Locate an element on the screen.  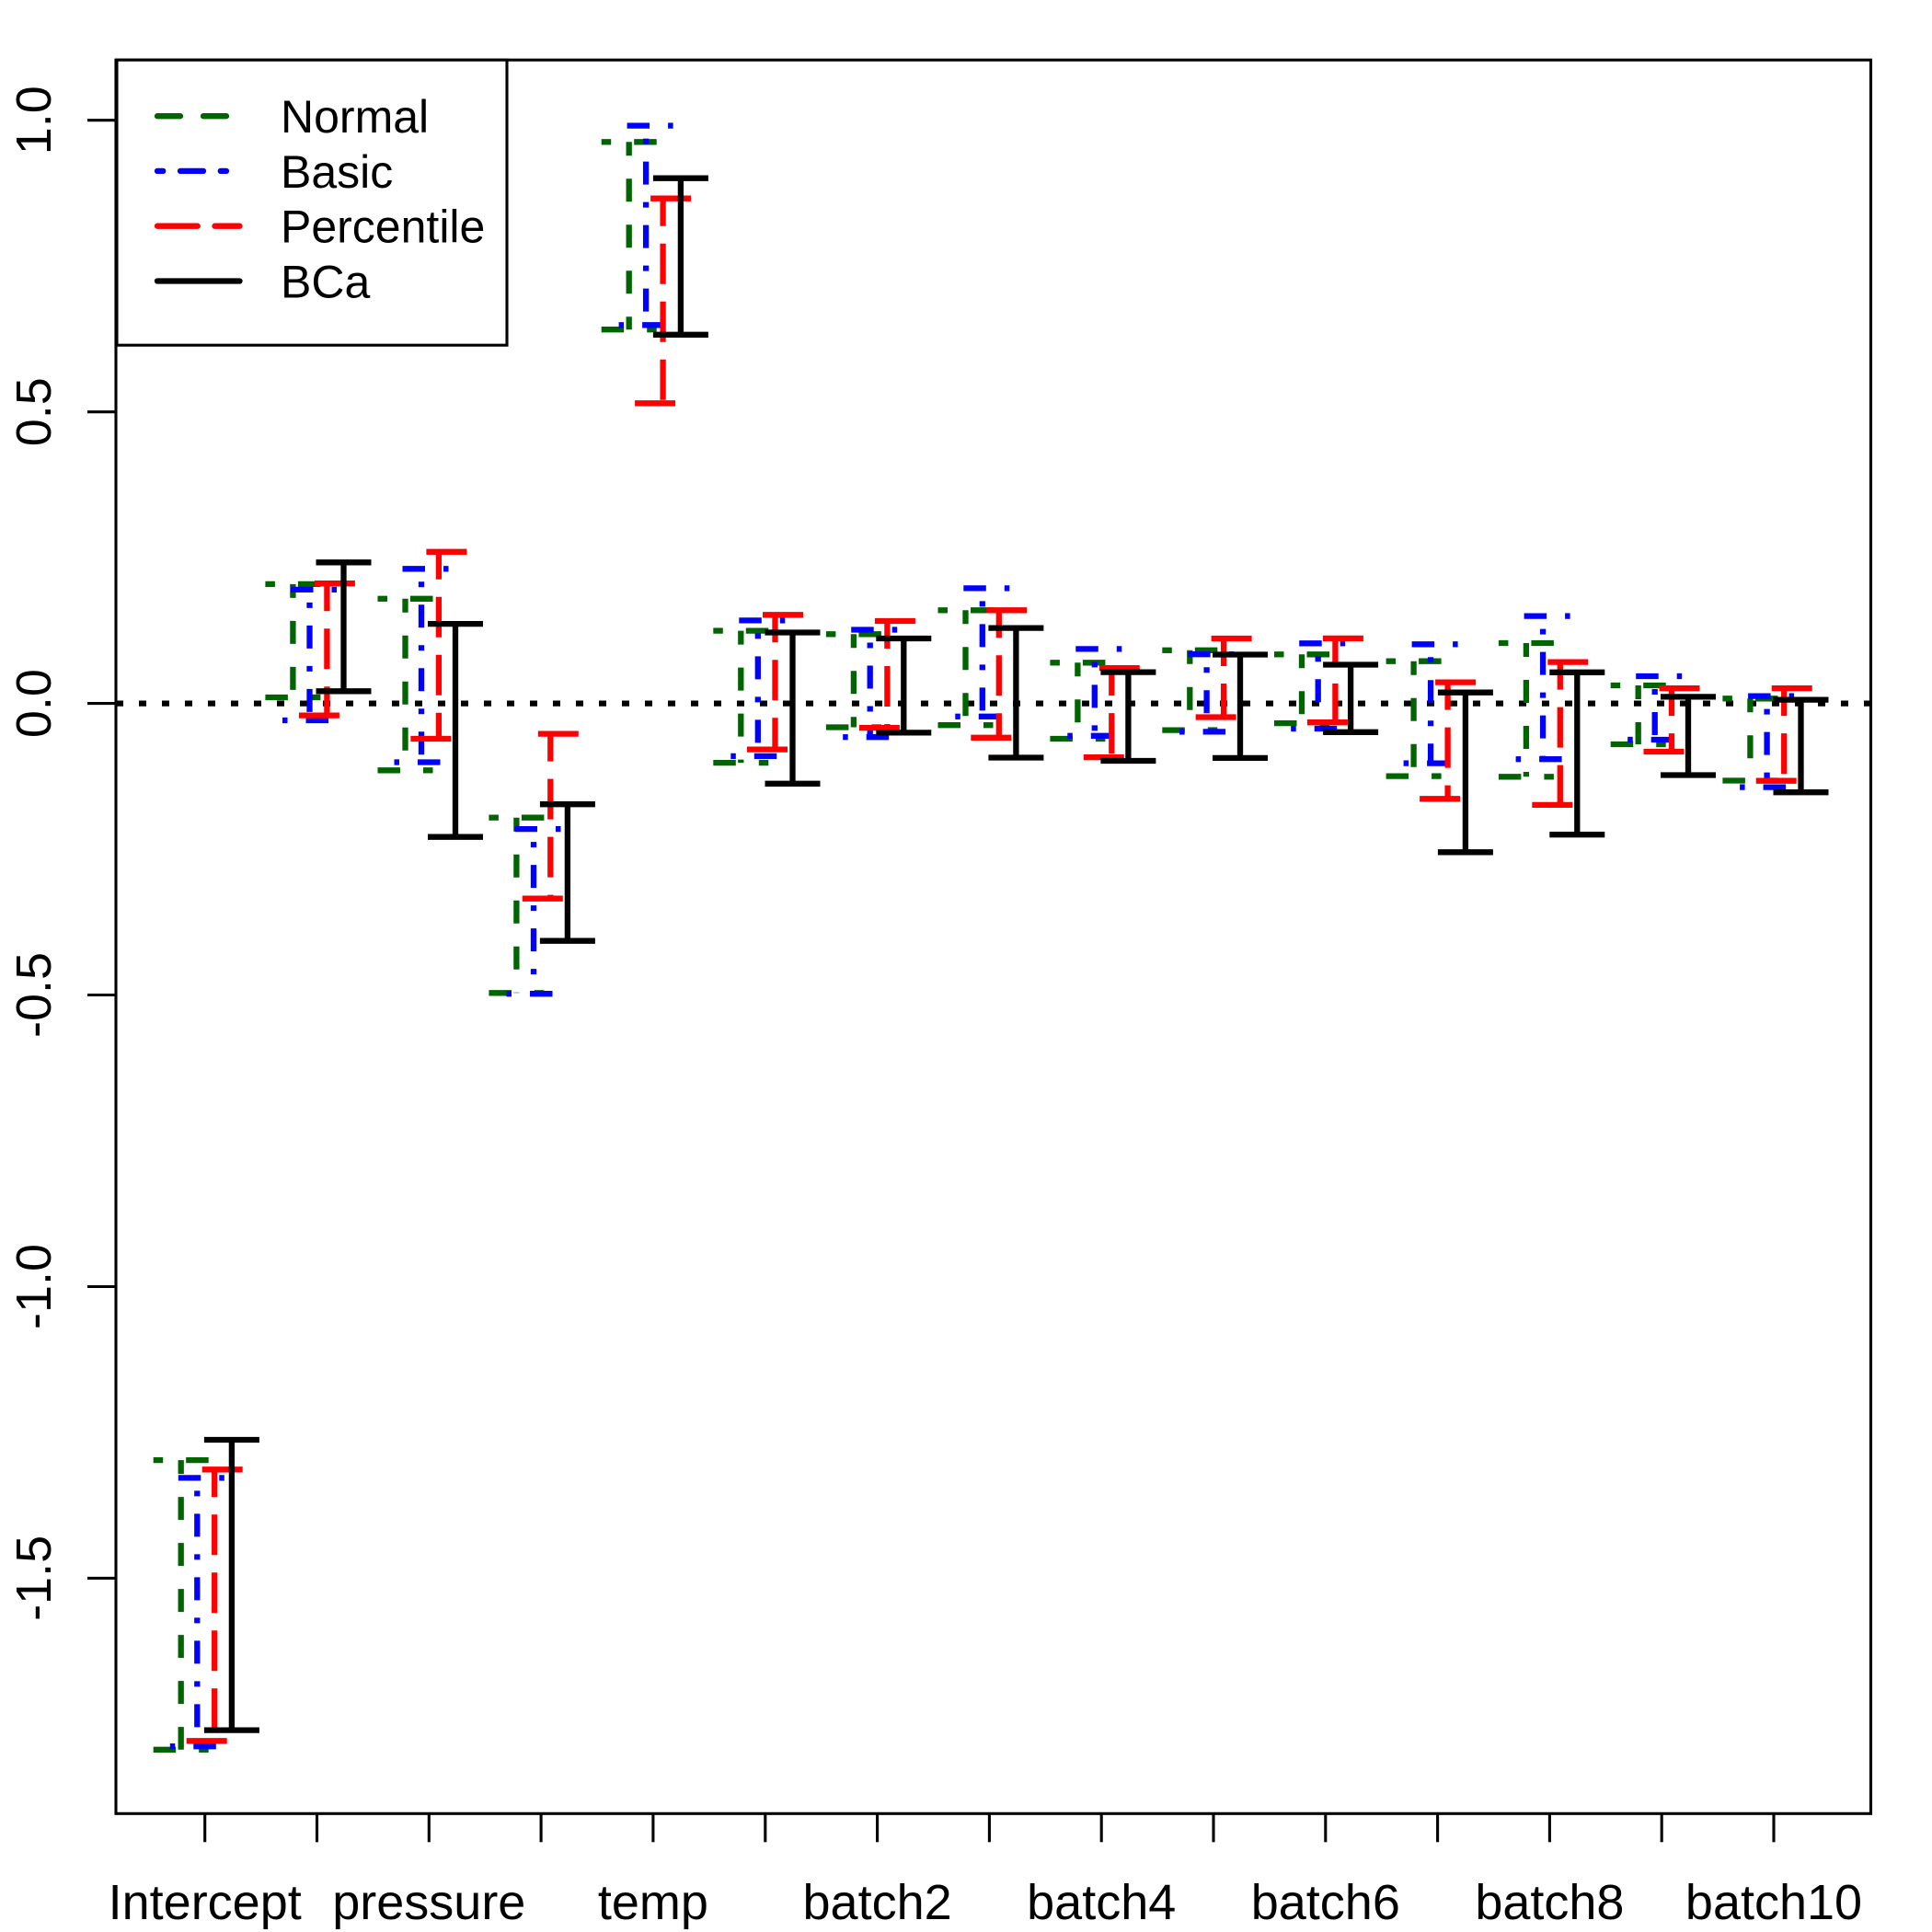
svg-text: Intercept is located at coordinates (205, 1902).